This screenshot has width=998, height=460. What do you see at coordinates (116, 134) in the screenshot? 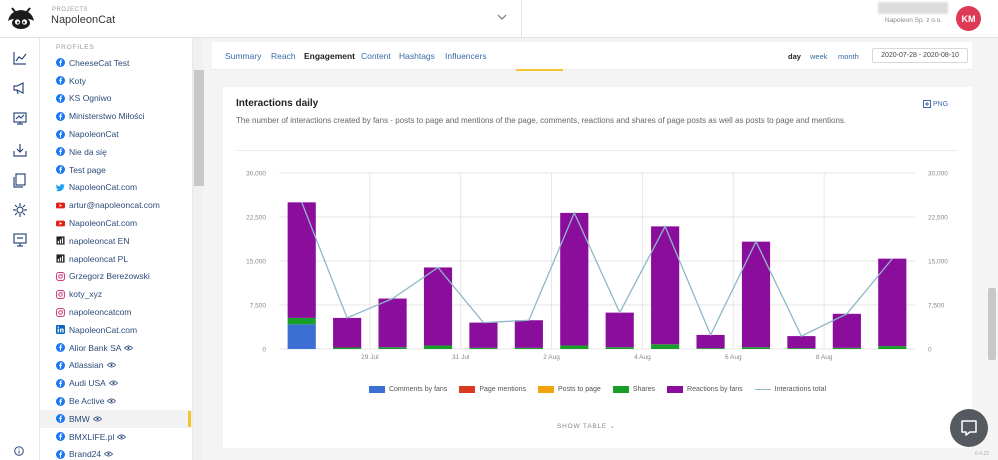
I see `profile-item: NapoleonCat` at bounding box center [116, 134].